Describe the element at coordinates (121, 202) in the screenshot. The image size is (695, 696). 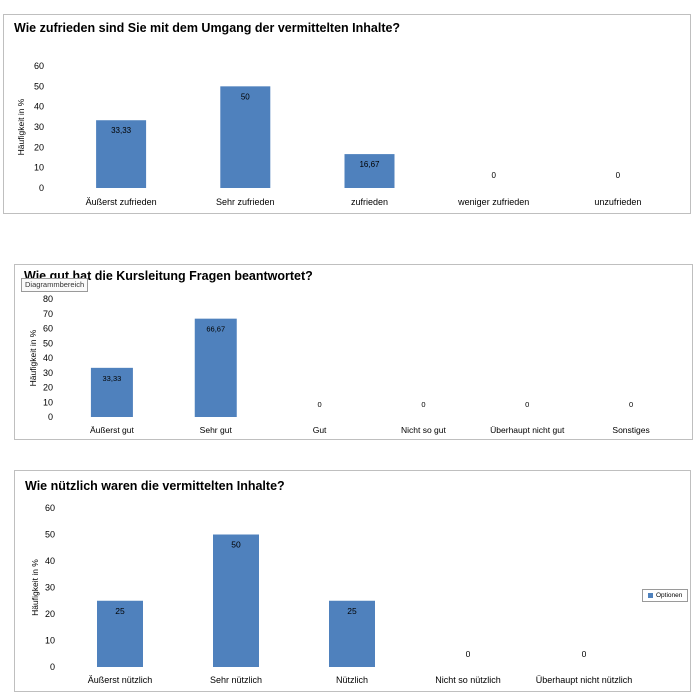
I see `category-label: Äußerst zufrieden` at that location.